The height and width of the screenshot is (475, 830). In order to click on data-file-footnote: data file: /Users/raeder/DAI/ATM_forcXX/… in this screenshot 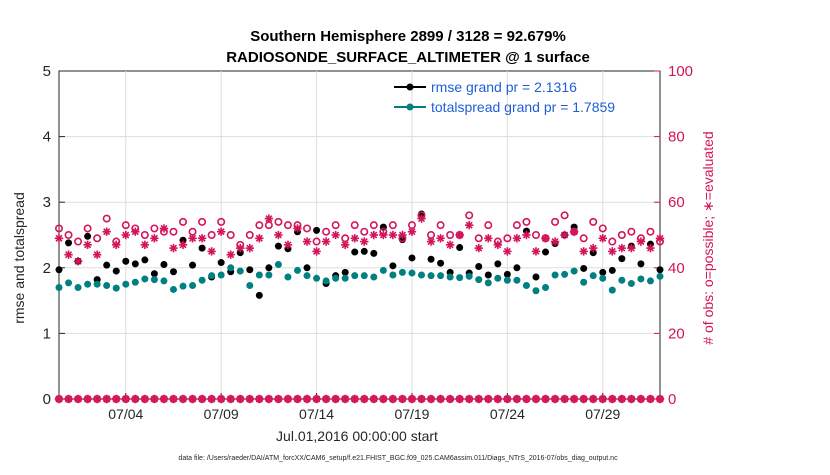, I will do `click(398, 458)`.